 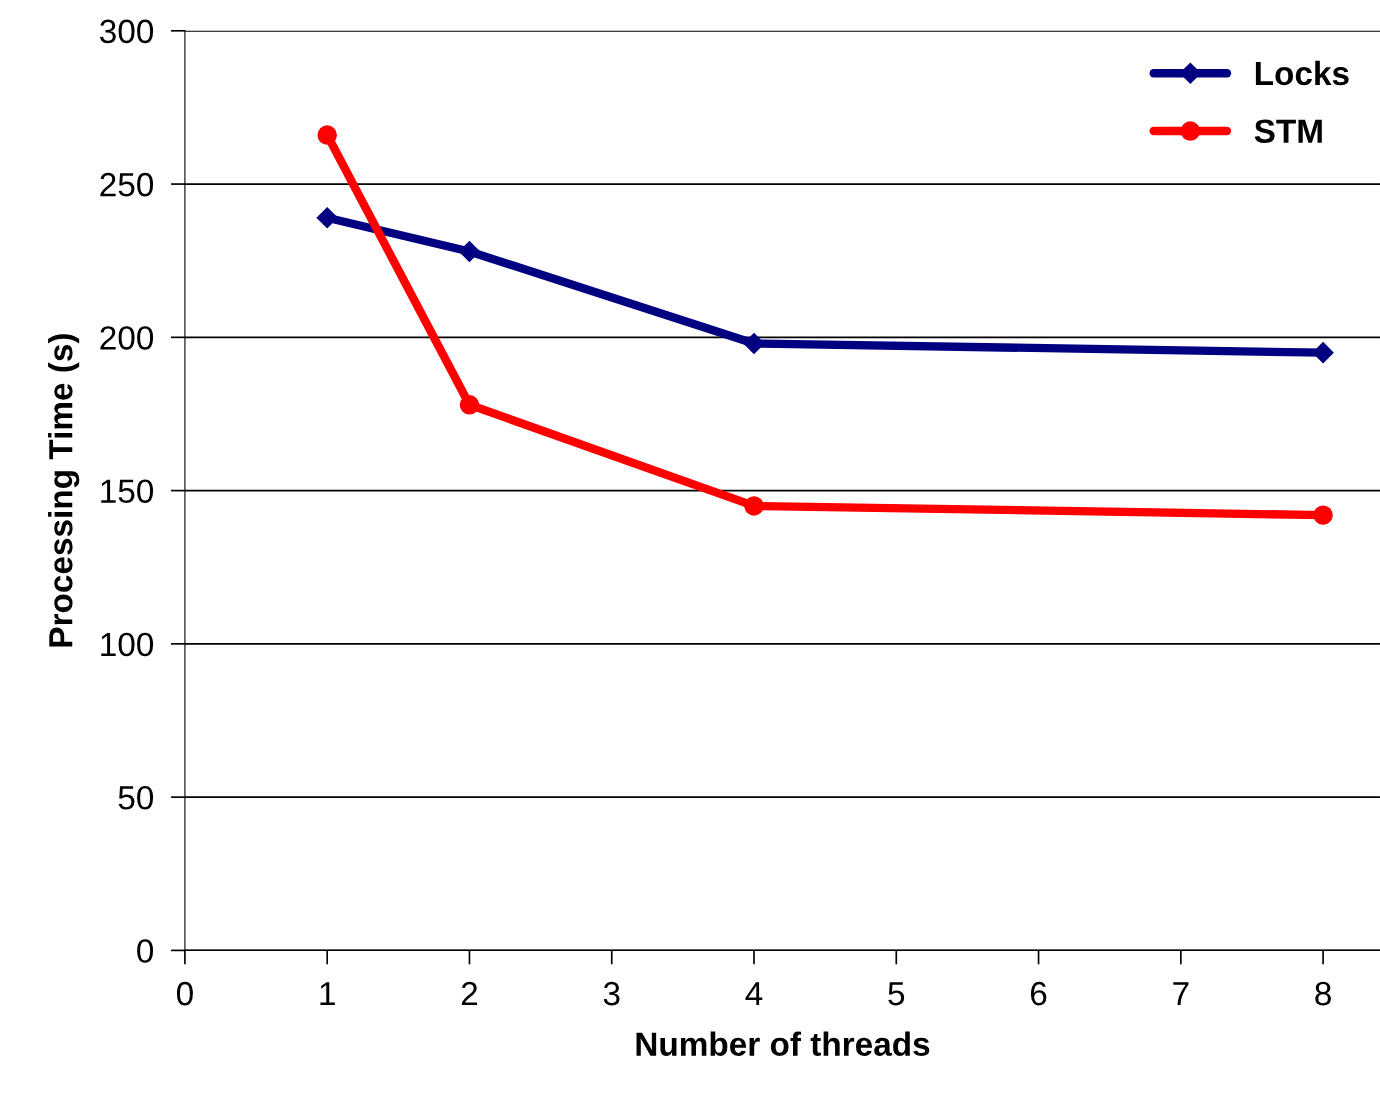 What do you see at coordinates (1181, 994) in the screenshot?
I see `x-tick-label: 7` at bounding box center [1181, 994].